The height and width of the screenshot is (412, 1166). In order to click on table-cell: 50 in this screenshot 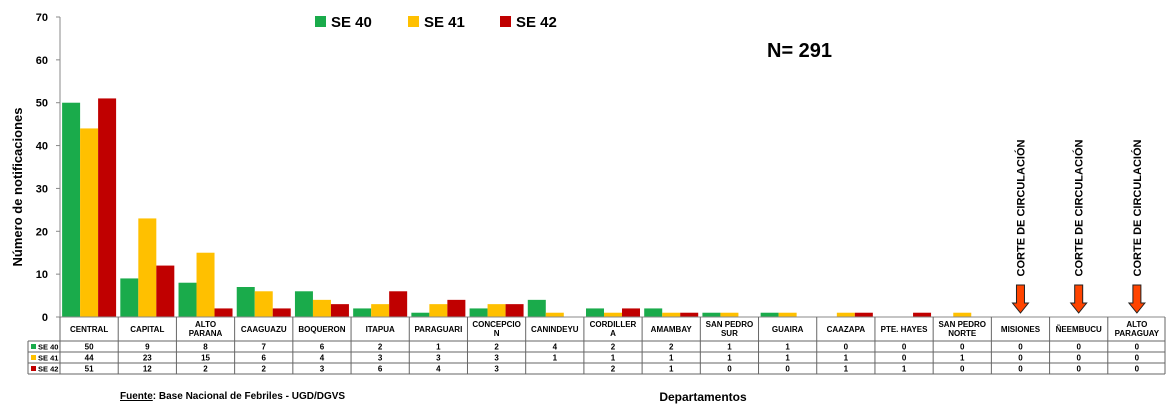, I will do `click(89, 347)`.